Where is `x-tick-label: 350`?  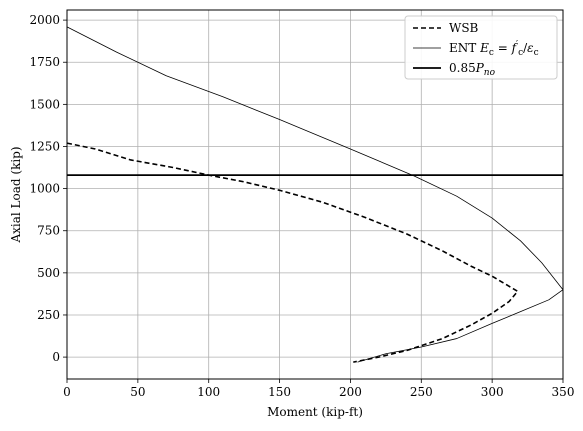
x-tick-label: 350 is located at coordinates (563, 392).